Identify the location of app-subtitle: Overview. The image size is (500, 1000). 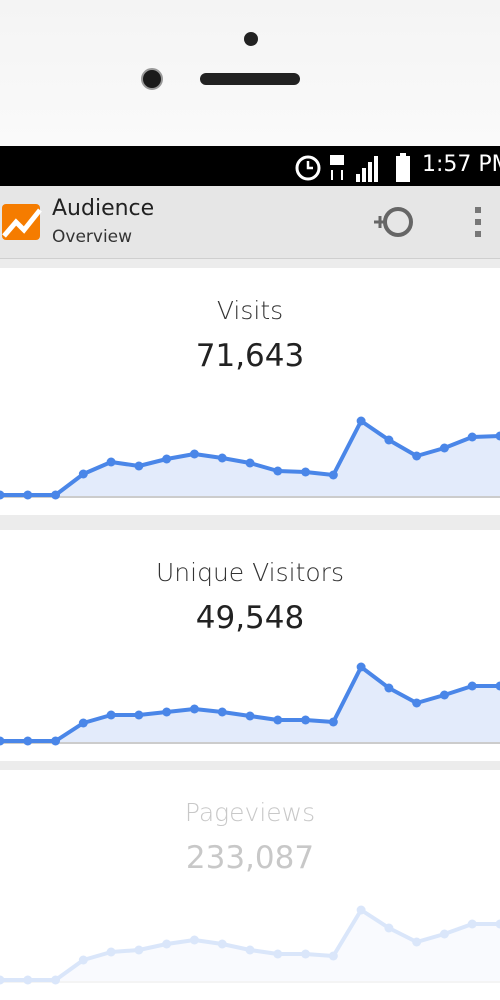
(92, 237).